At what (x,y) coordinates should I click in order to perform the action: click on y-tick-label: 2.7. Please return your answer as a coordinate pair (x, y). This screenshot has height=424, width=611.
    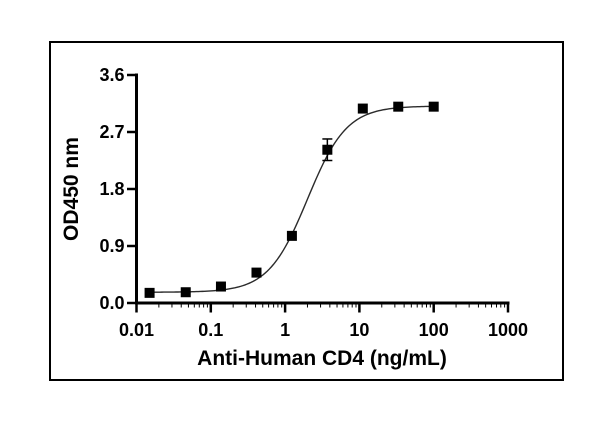
    Looking at the image, I should click on (111, 132).